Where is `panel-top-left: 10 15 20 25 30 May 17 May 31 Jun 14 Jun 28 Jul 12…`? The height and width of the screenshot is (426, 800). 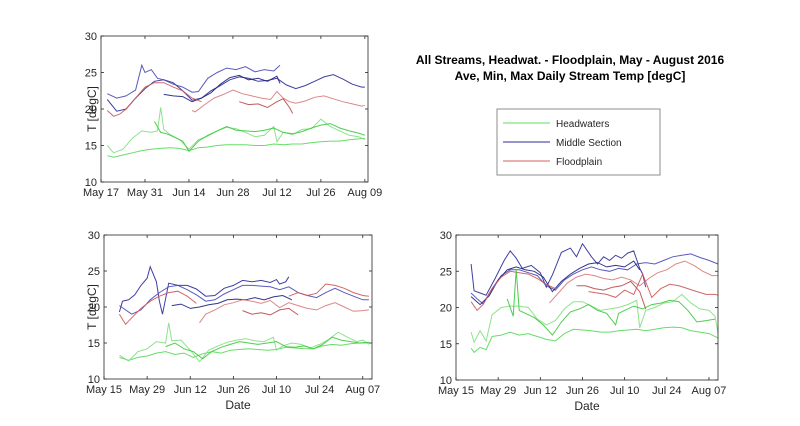 panel-top-left: 10 15 20 25 30 May 17 May 31 Jun 14 Jun 28 Jul 12… is located at coordinates (232, 115).